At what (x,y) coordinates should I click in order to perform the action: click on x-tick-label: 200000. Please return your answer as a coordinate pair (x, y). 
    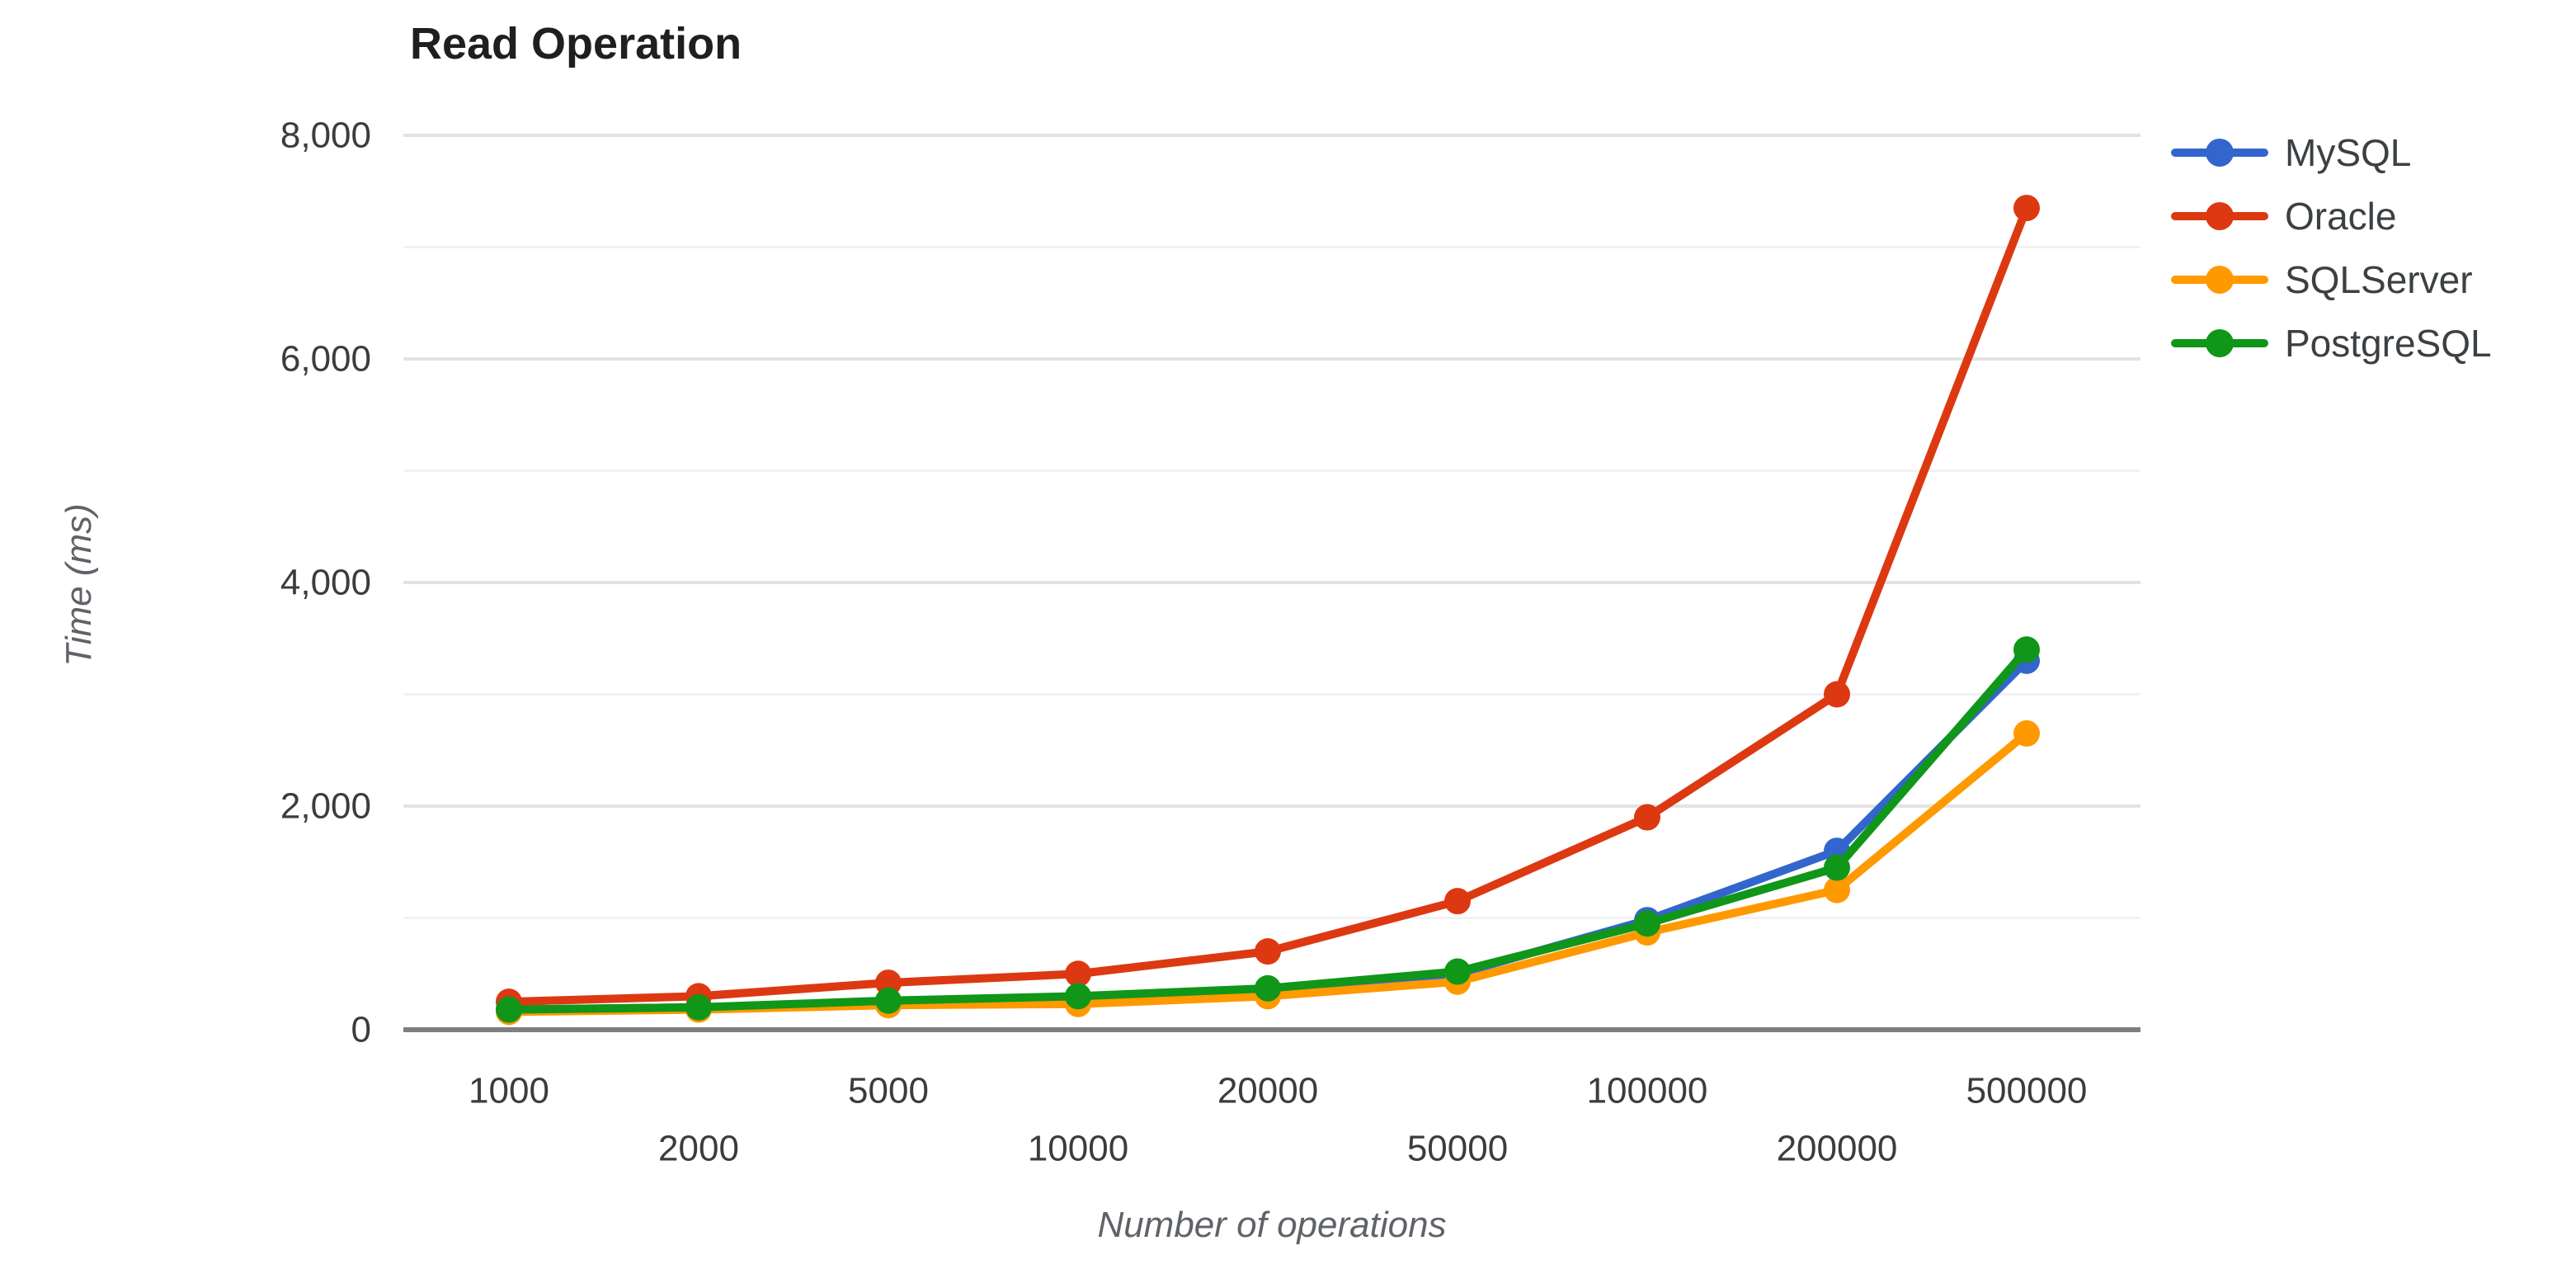
    Looking at the image, I should click on (1837, 1149).